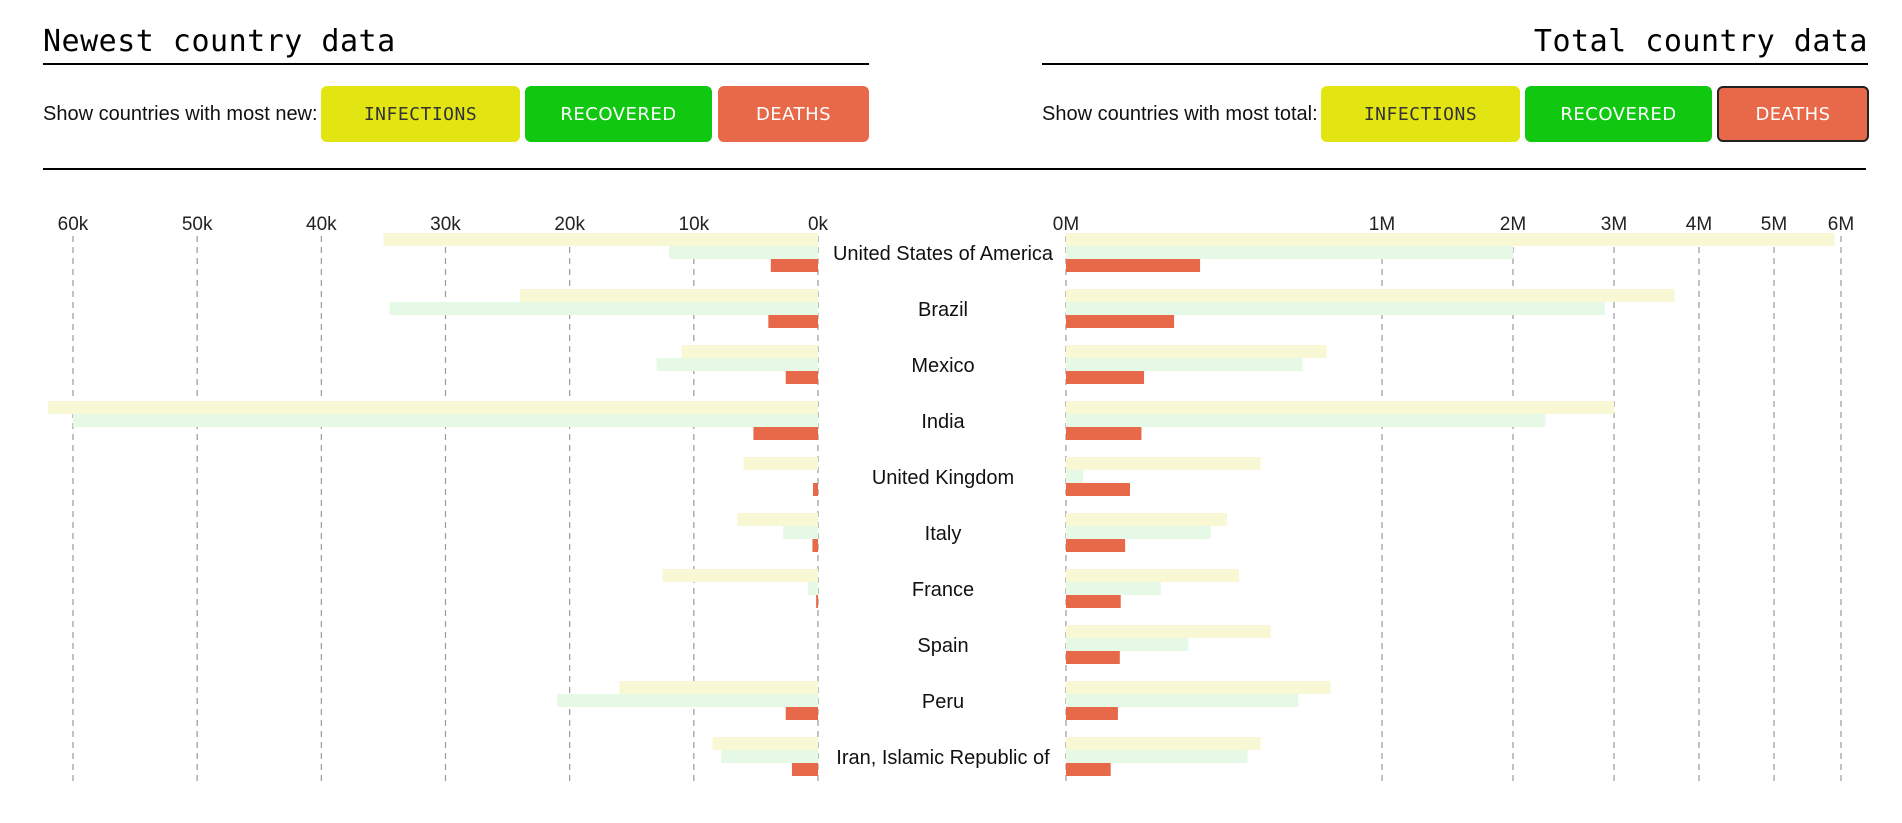 This screenshot has width=1902, height=823. I want to click on country-label: France, so click(943, 590).